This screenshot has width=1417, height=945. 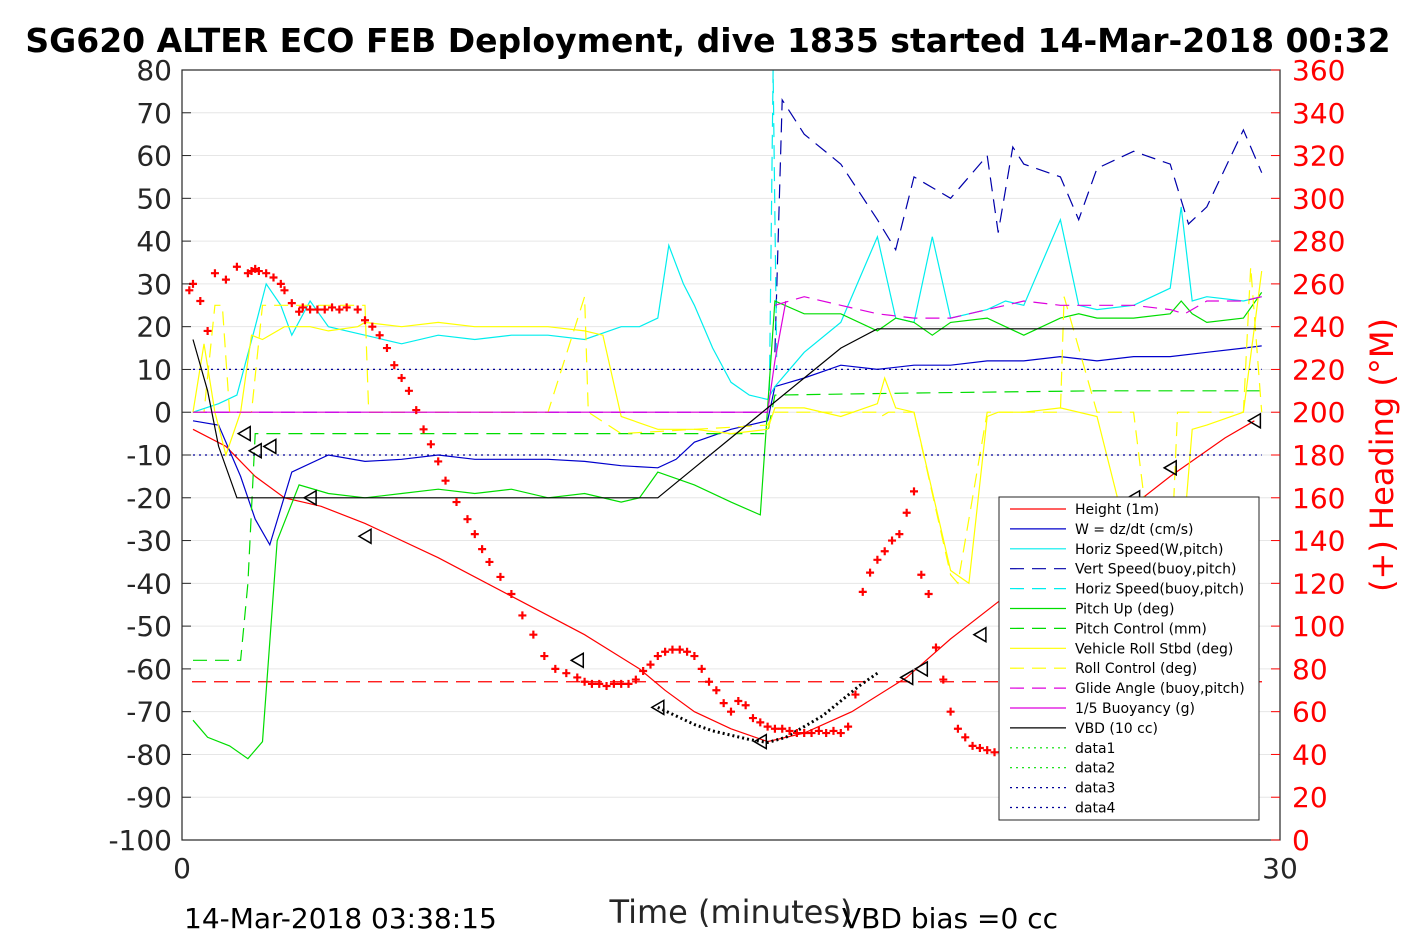 I want to click on footer-timestamp: 14-Mar-2018 03:38:15, so click(x=340, y=918).